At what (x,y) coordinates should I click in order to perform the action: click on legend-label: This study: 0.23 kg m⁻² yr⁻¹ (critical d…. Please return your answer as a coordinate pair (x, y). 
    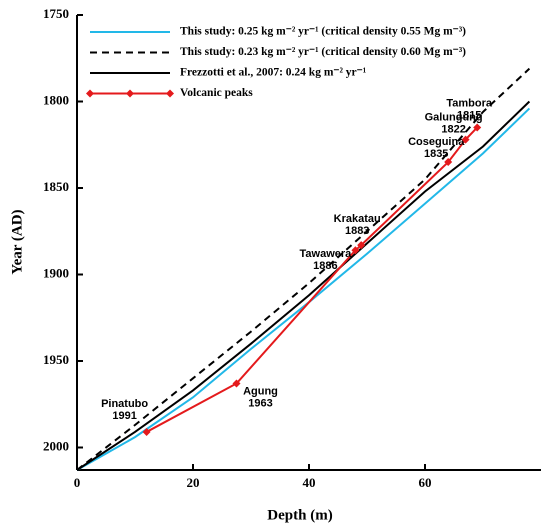
    Looking at the image, I should click on (323, 52).